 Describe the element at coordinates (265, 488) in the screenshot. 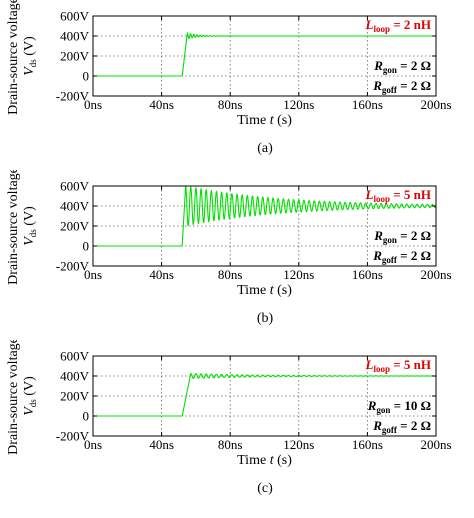

I see `subfigure-caption: (c)` at that location.